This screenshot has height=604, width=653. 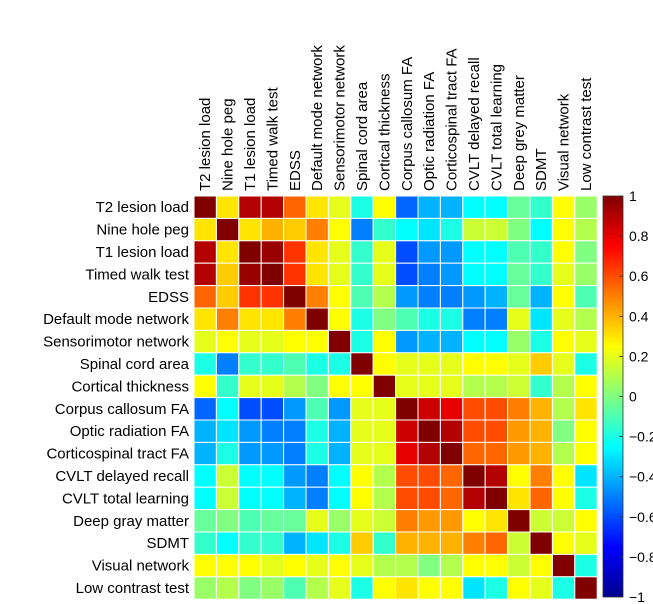 I want to click on column-label: Nine hole peg, so click(x=228, y=144).